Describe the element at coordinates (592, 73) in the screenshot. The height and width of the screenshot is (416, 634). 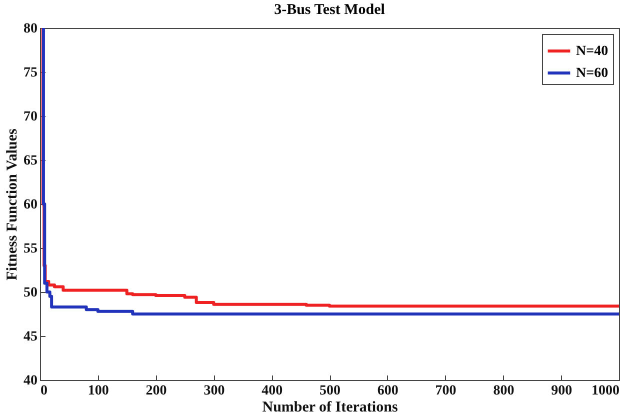
I see `legend-label: N=60` at that location.